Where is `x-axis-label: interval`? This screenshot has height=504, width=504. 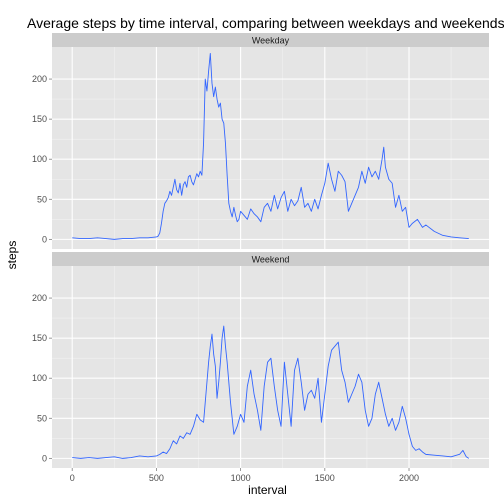 x-axis-label: interval is located at coordinates (267, 490).